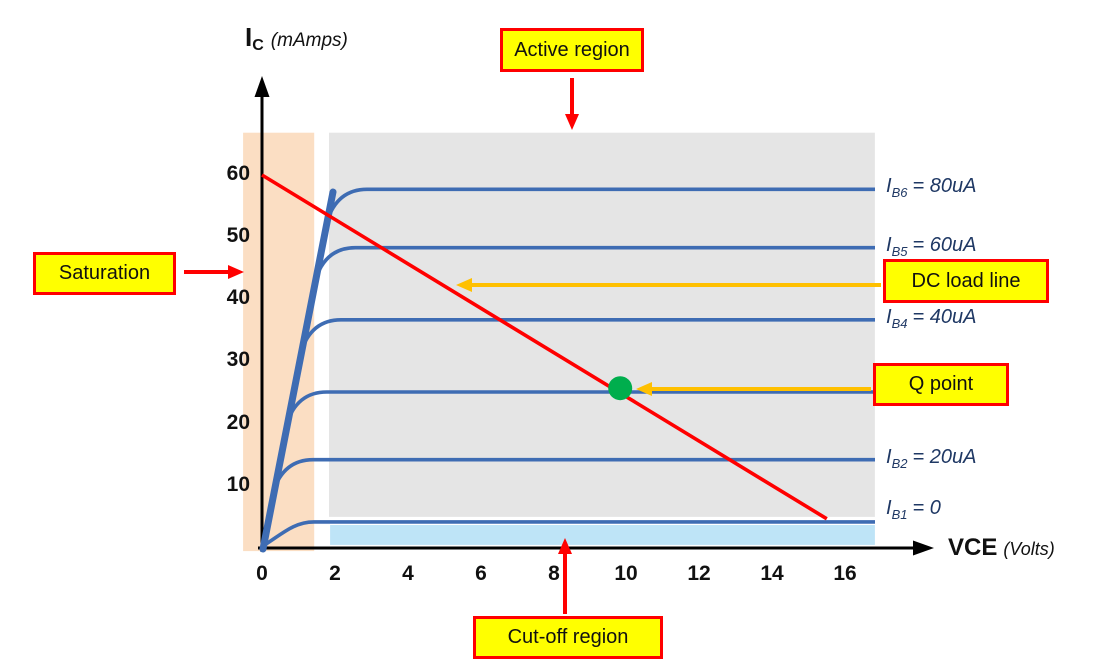 The height and width of the screenshot is (669, 1096). What do you see at coordinates (238, 173) in the screenshot?
I see `y-tick-label-60: 60` at bounding box center [238, 173].